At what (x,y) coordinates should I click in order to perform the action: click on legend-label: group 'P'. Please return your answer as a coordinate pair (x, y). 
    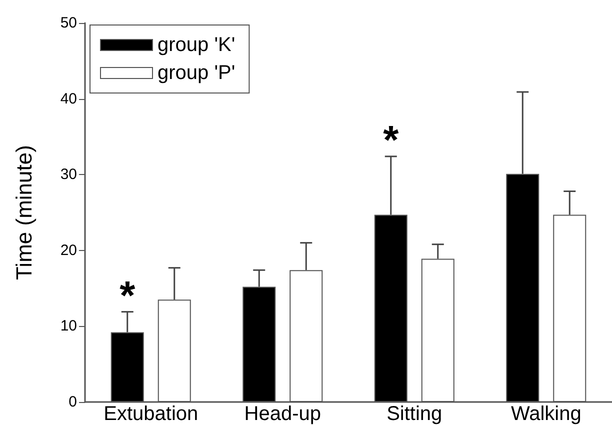
    Looking at the image, I should click on (197, 73).